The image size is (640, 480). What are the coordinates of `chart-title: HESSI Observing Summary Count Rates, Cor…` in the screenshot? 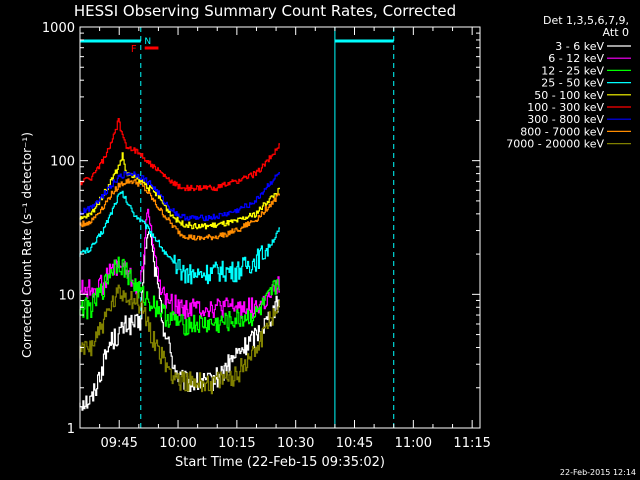 It's located at (265, 11).